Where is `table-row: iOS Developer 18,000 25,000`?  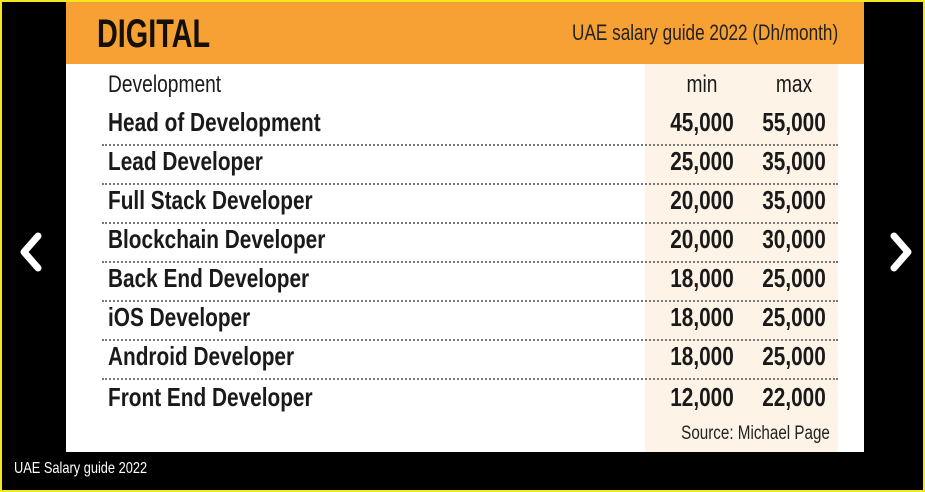
table-row: iOS Developer 18,000 25,000 is located at coordinates (470, 321).